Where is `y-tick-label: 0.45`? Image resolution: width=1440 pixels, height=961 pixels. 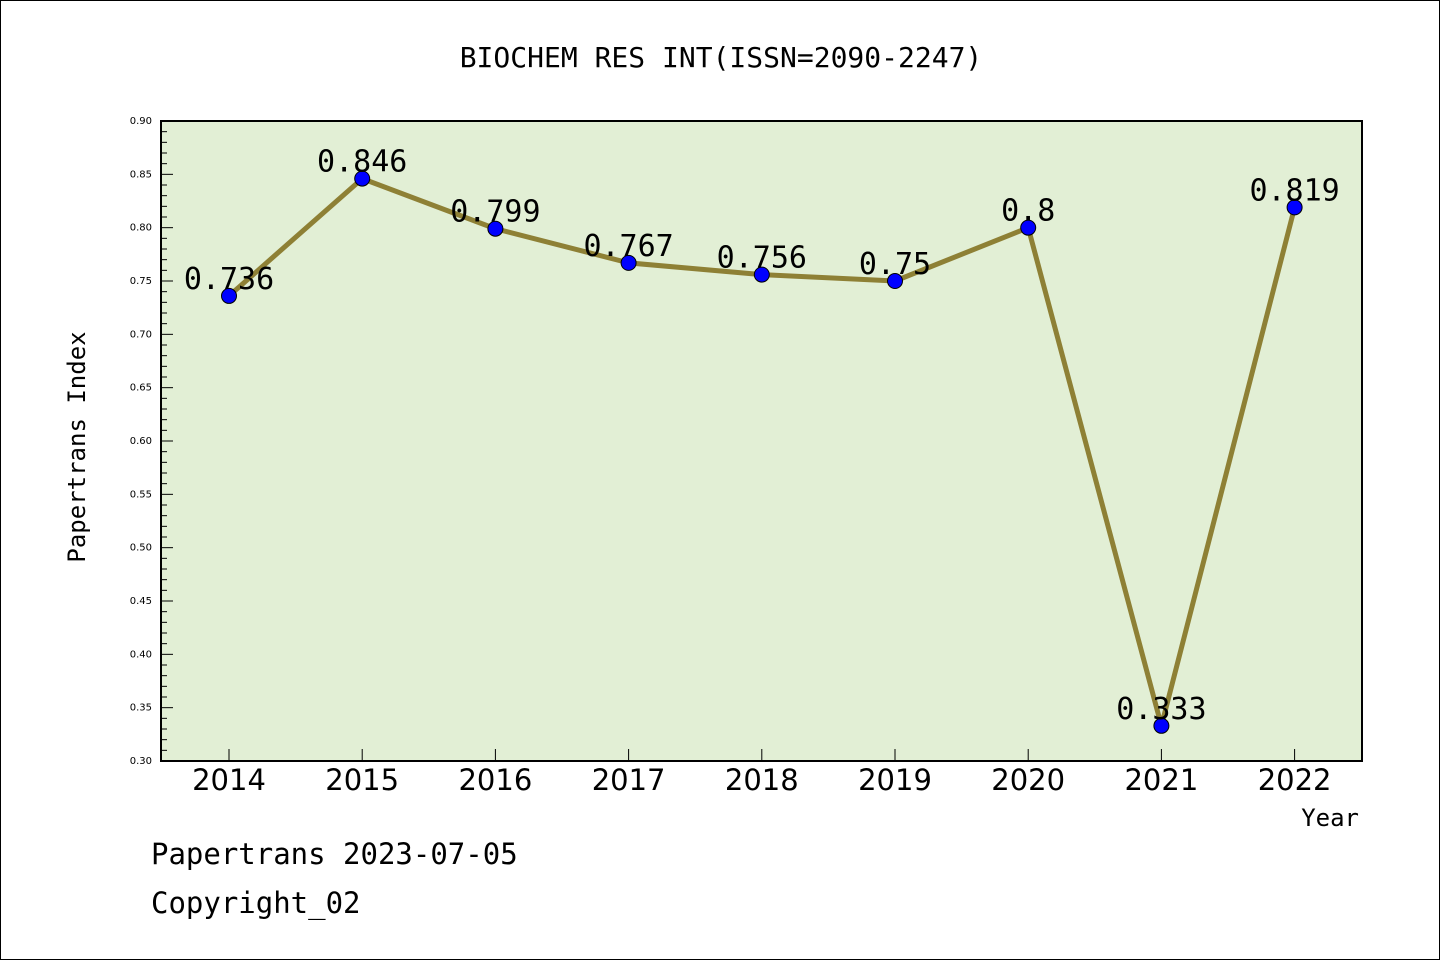 y-tick-label: 0.45 is located at coordinates (141, 601).